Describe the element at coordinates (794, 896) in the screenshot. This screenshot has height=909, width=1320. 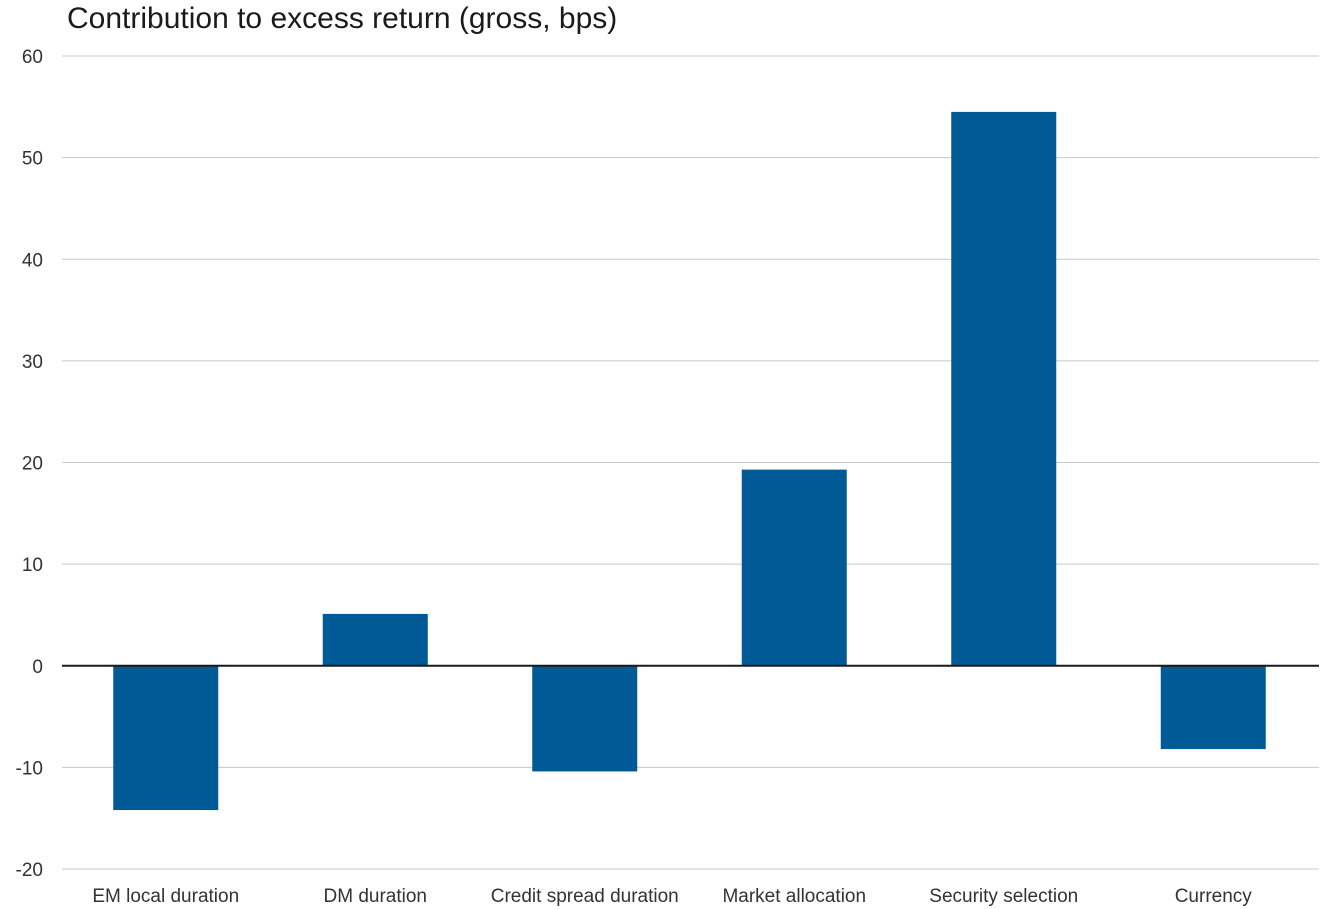
I see `x-category-label: Market allocation` at that location.